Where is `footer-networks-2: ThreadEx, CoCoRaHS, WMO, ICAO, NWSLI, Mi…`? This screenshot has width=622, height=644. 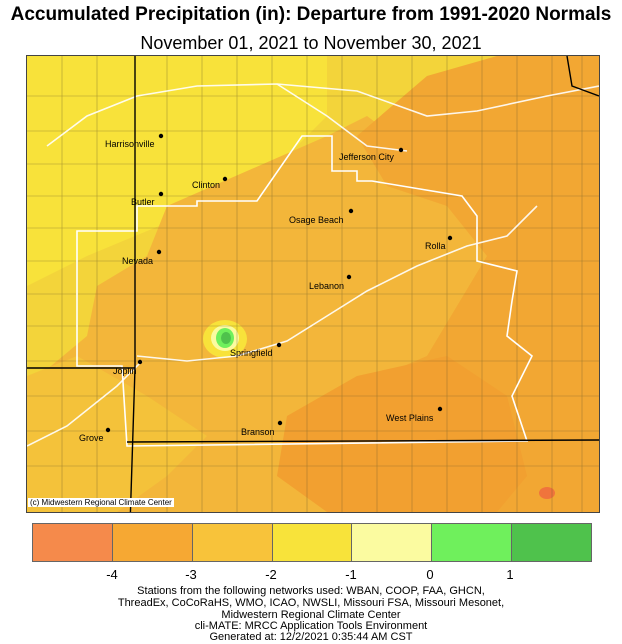
footer-networks-2: ThreadEx, CoCoRaHS, WMO, ICAO, NWSLI, Mi… is located at coordinates (311, 603).